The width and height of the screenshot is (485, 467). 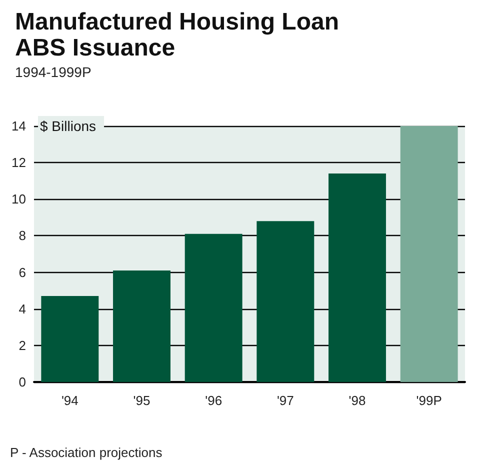 I want to click on x-tick-label: '97, so click(x=285, y=400).